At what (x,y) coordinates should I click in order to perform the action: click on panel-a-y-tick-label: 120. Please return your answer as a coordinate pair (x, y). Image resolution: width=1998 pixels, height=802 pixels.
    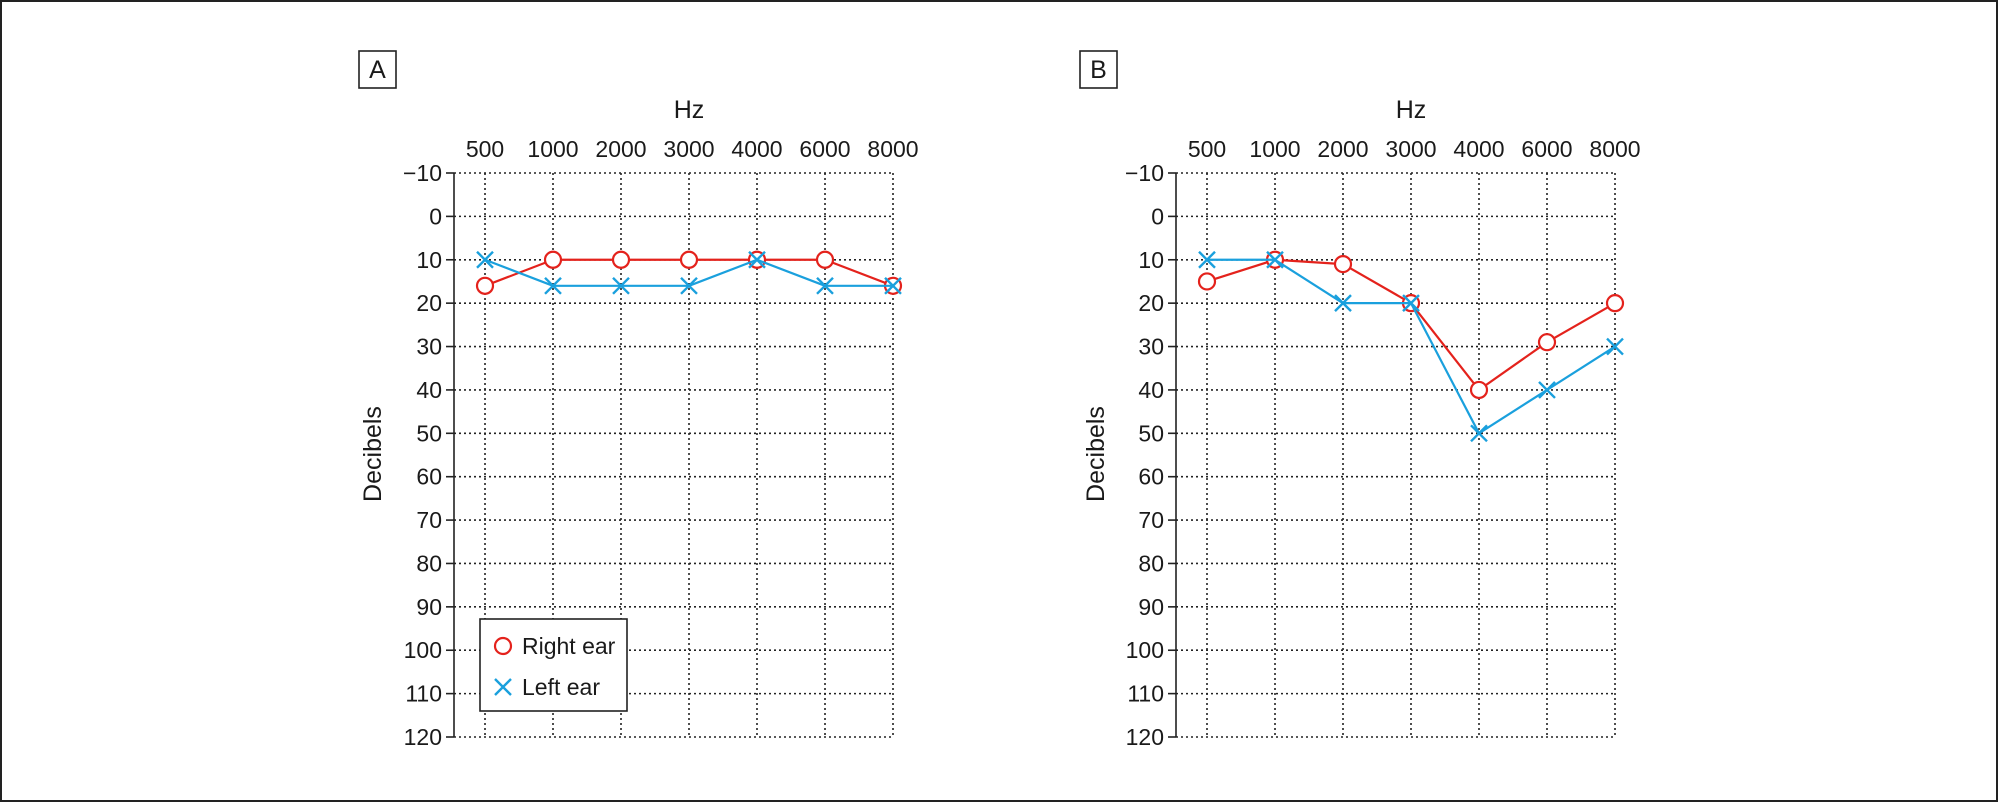
    Looking at the image, I should click on (423, 737).